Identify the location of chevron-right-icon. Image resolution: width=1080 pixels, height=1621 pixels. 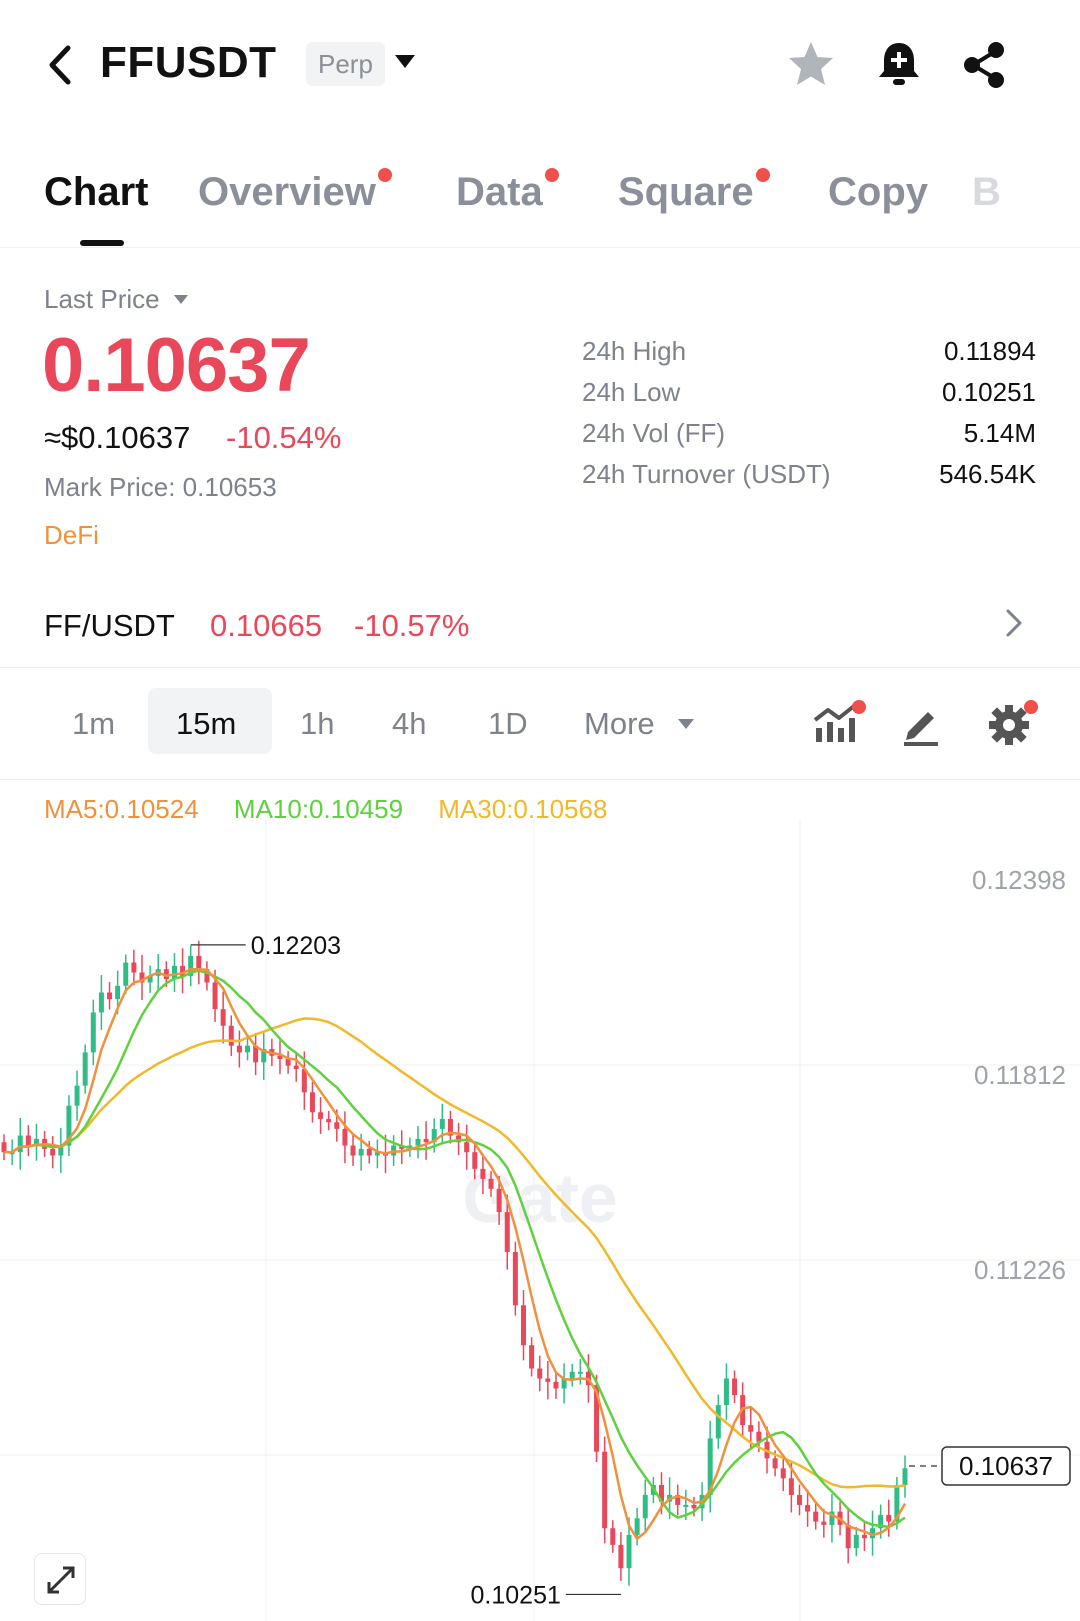
(1014, 623).